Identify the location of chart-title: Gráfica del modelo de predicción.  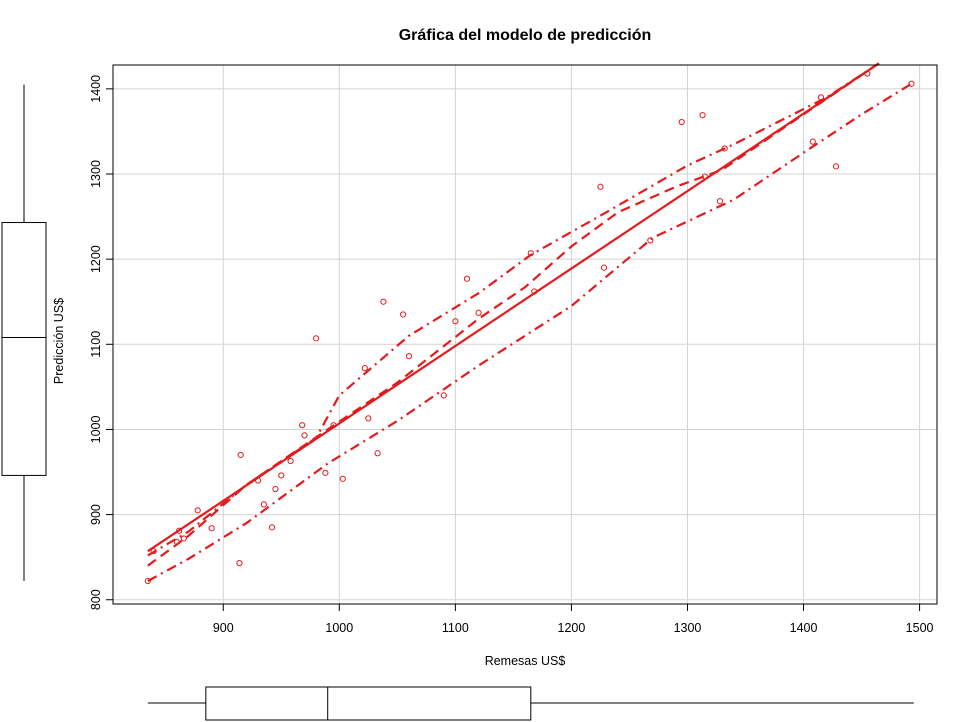
(525, 35).